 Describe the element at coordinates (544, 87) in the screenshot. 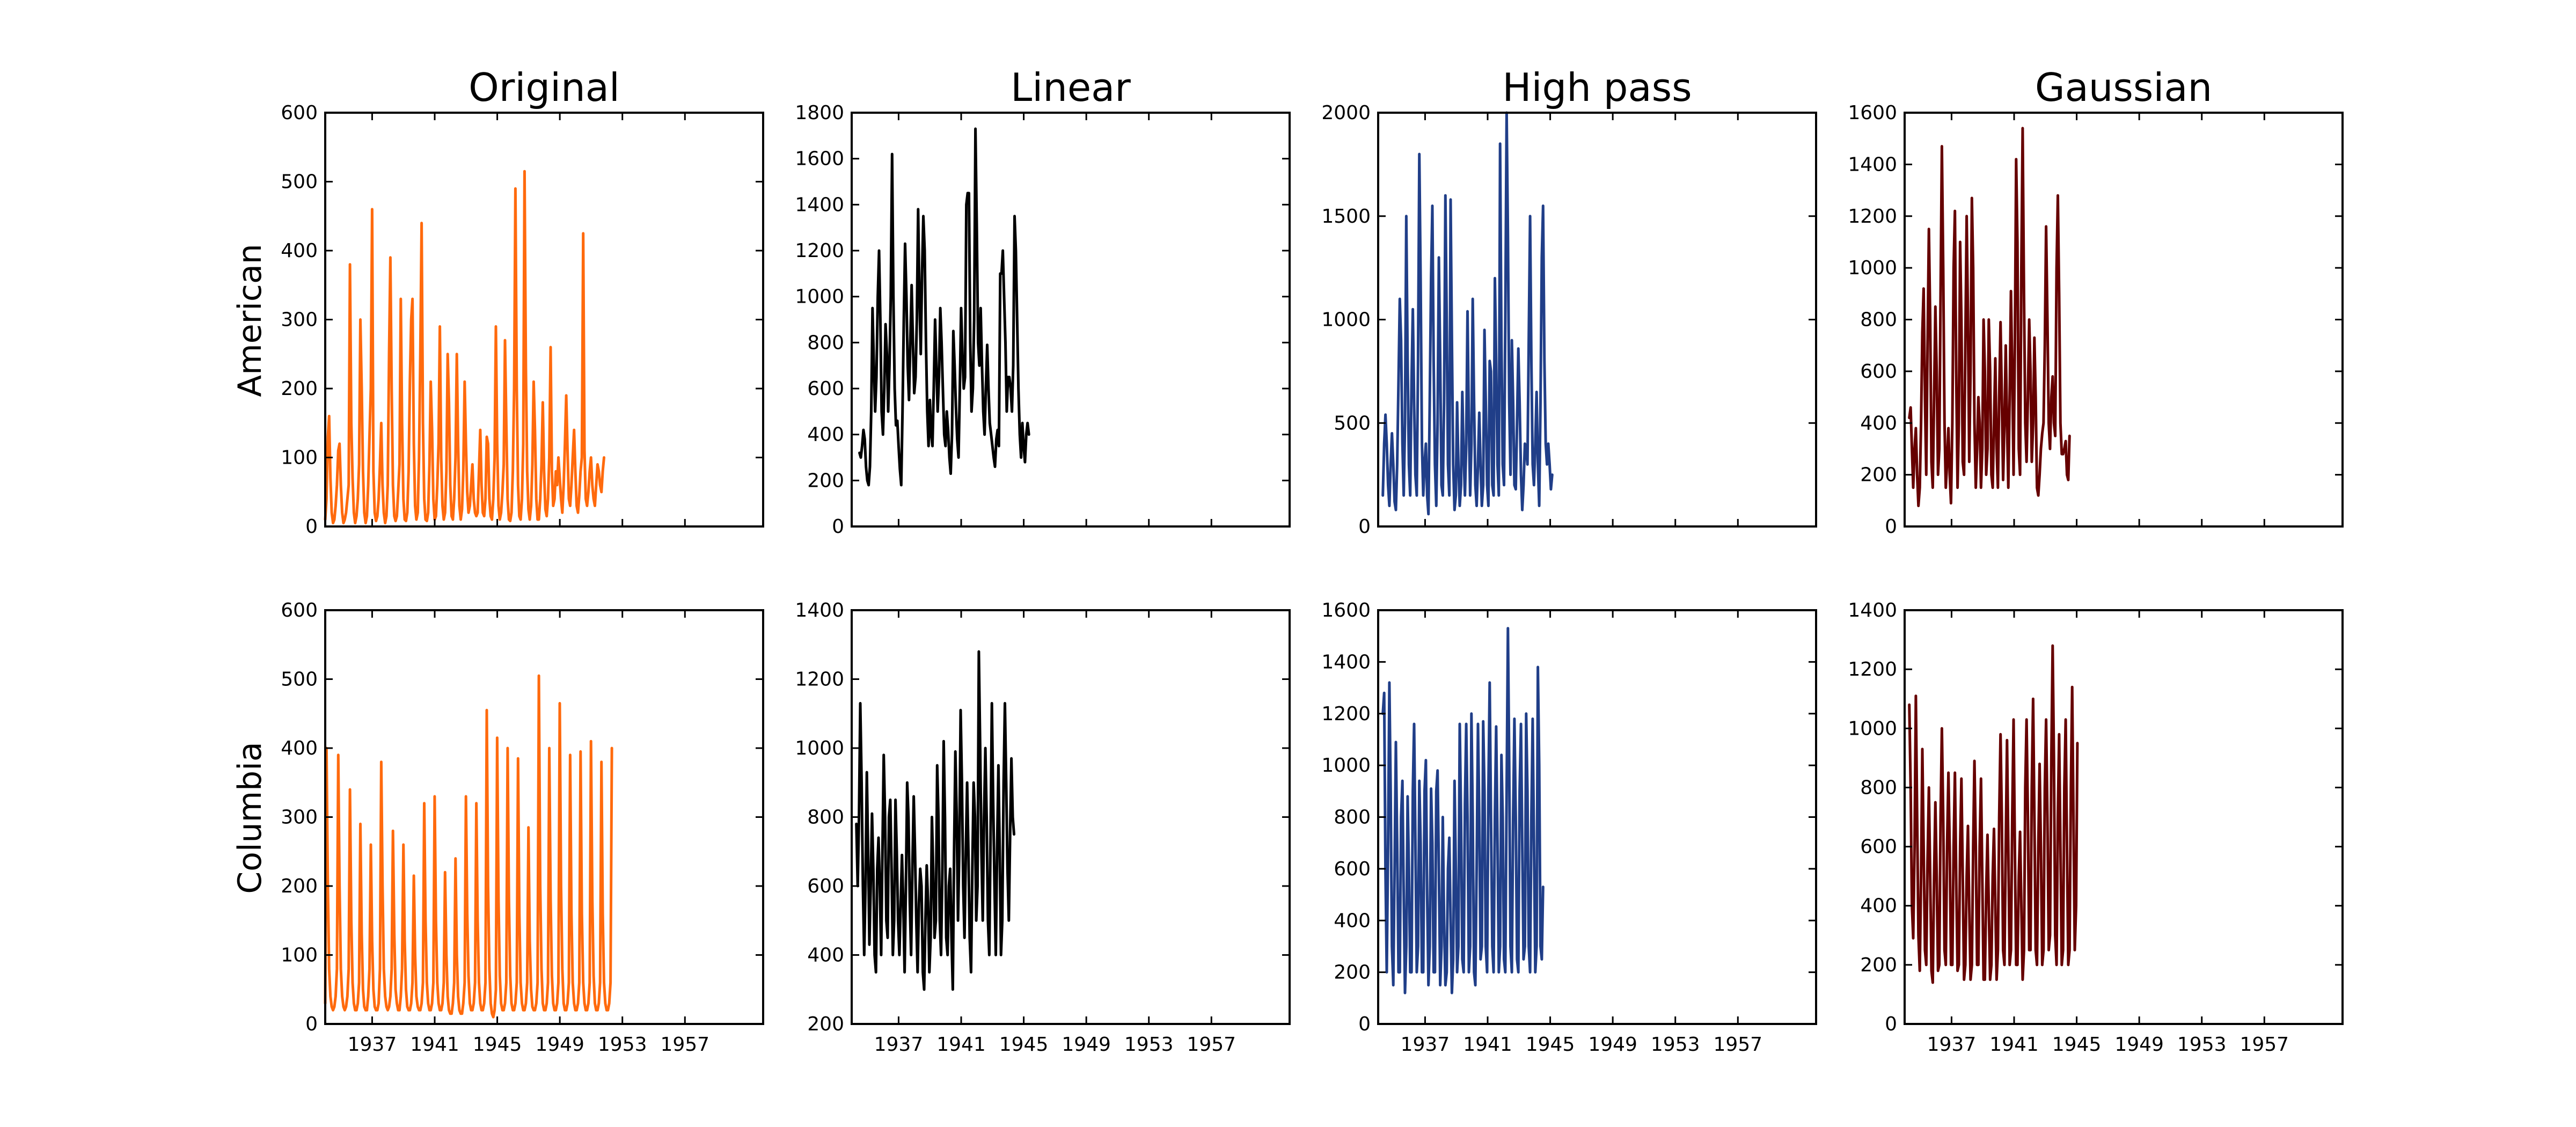

I see `column-title-original: Original` at that location.